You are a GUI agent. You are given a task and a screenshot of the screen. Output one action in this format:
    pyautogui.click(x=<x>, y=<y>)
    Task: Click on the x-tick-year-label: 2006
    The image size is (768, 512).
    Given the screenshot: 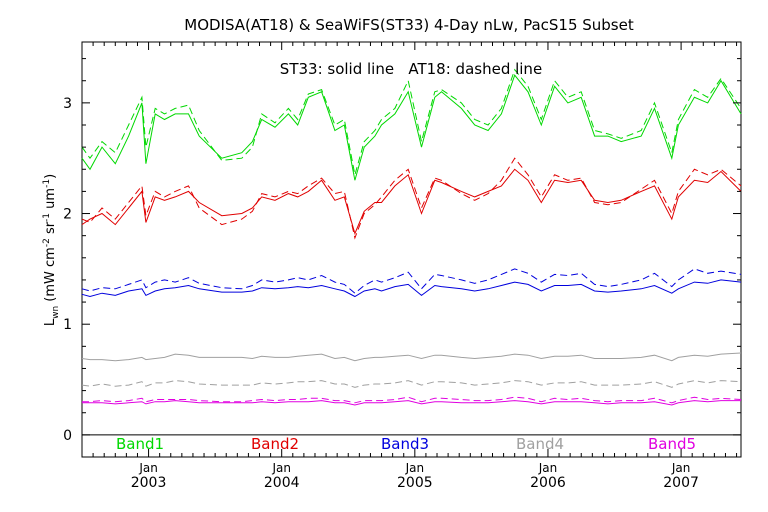 What is the action you would take?
    pyautogui.click(x=548, y=483)
    